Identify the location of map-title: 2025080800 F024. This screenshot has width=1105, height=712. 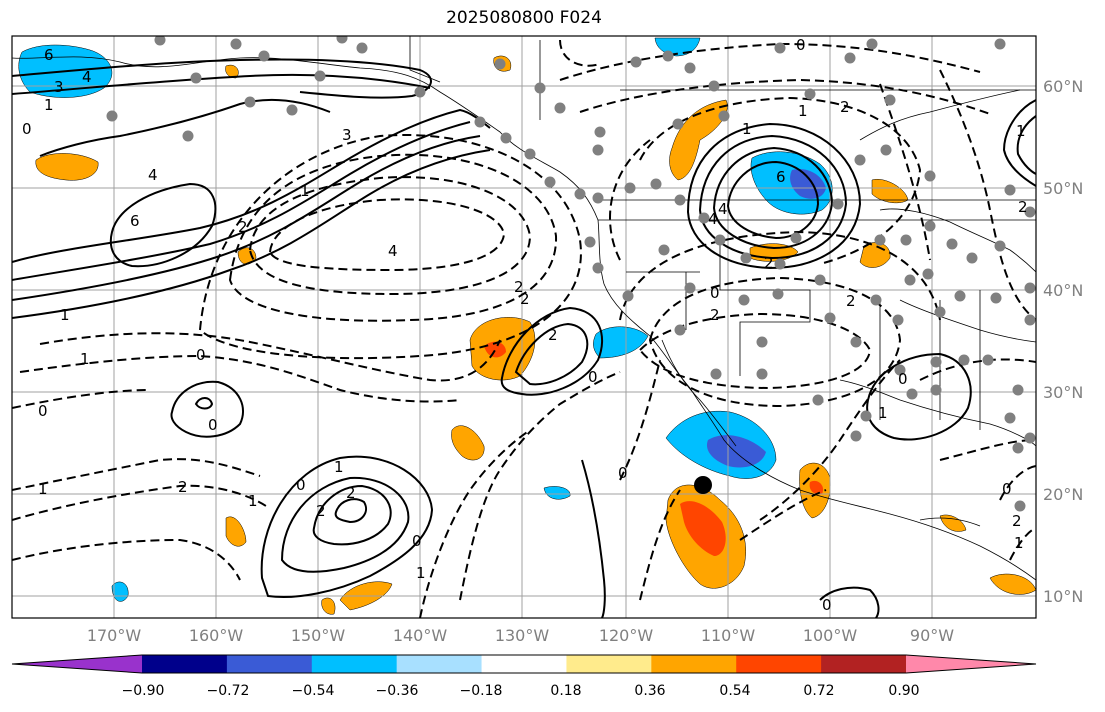
(524, 18).